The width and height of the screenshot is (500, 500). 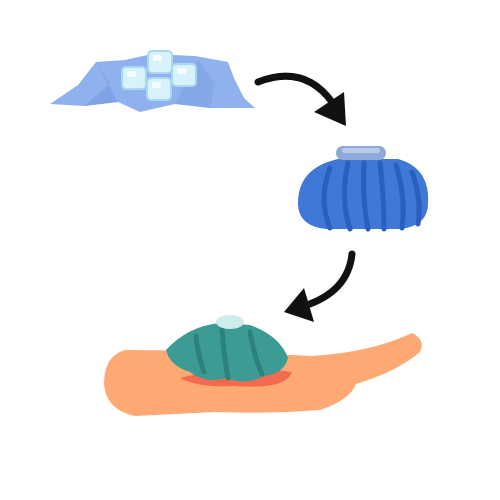 I want to click on arrow-2-head, so click(x=299, y=305).